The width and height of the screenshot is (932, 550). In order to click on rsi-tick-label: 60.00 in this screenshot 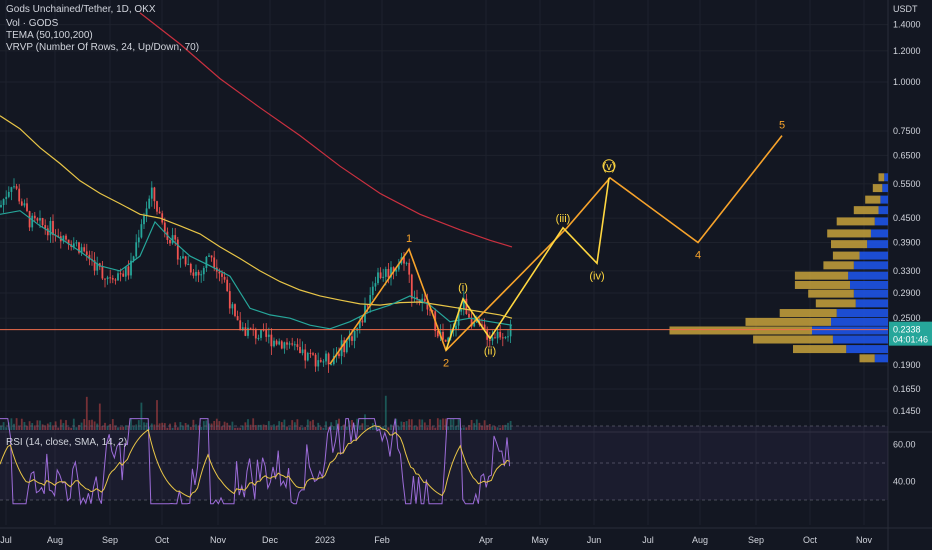, I will do `click(904, 445)`.